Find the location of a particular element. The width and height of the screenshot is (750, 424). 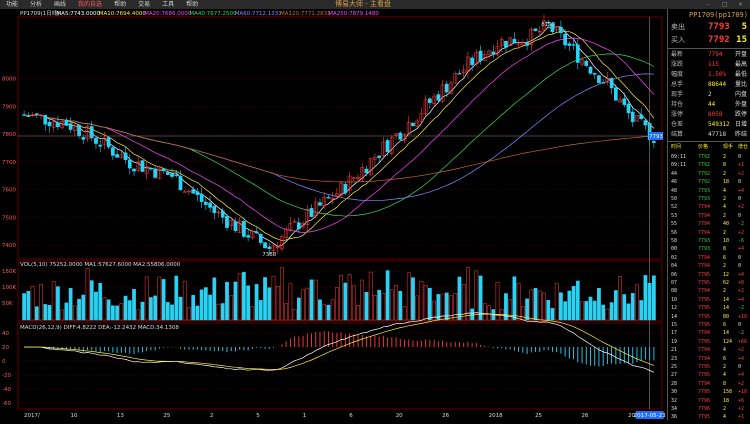

last-price-tag: 7793 is located at coordinates (656, 137).